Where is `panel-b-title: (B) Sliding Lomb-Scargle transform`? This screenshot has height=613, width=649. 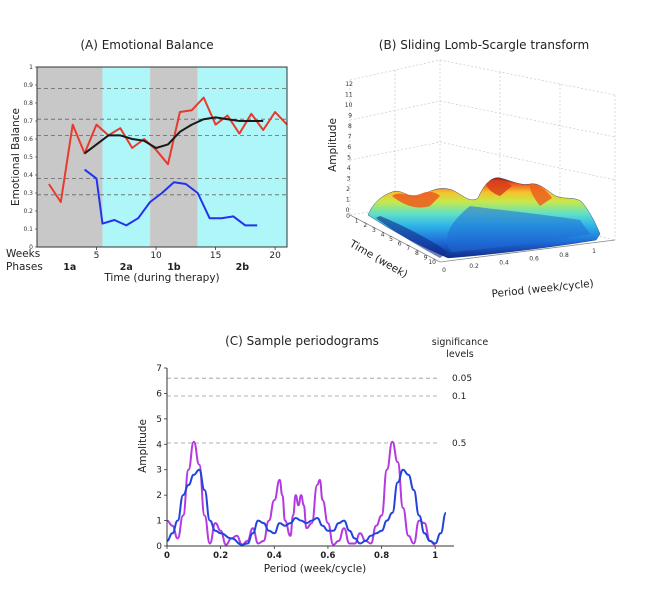 panel-b-title: (B) Sliding Lomb-Scargle transform is located at coordinates (484, 45).